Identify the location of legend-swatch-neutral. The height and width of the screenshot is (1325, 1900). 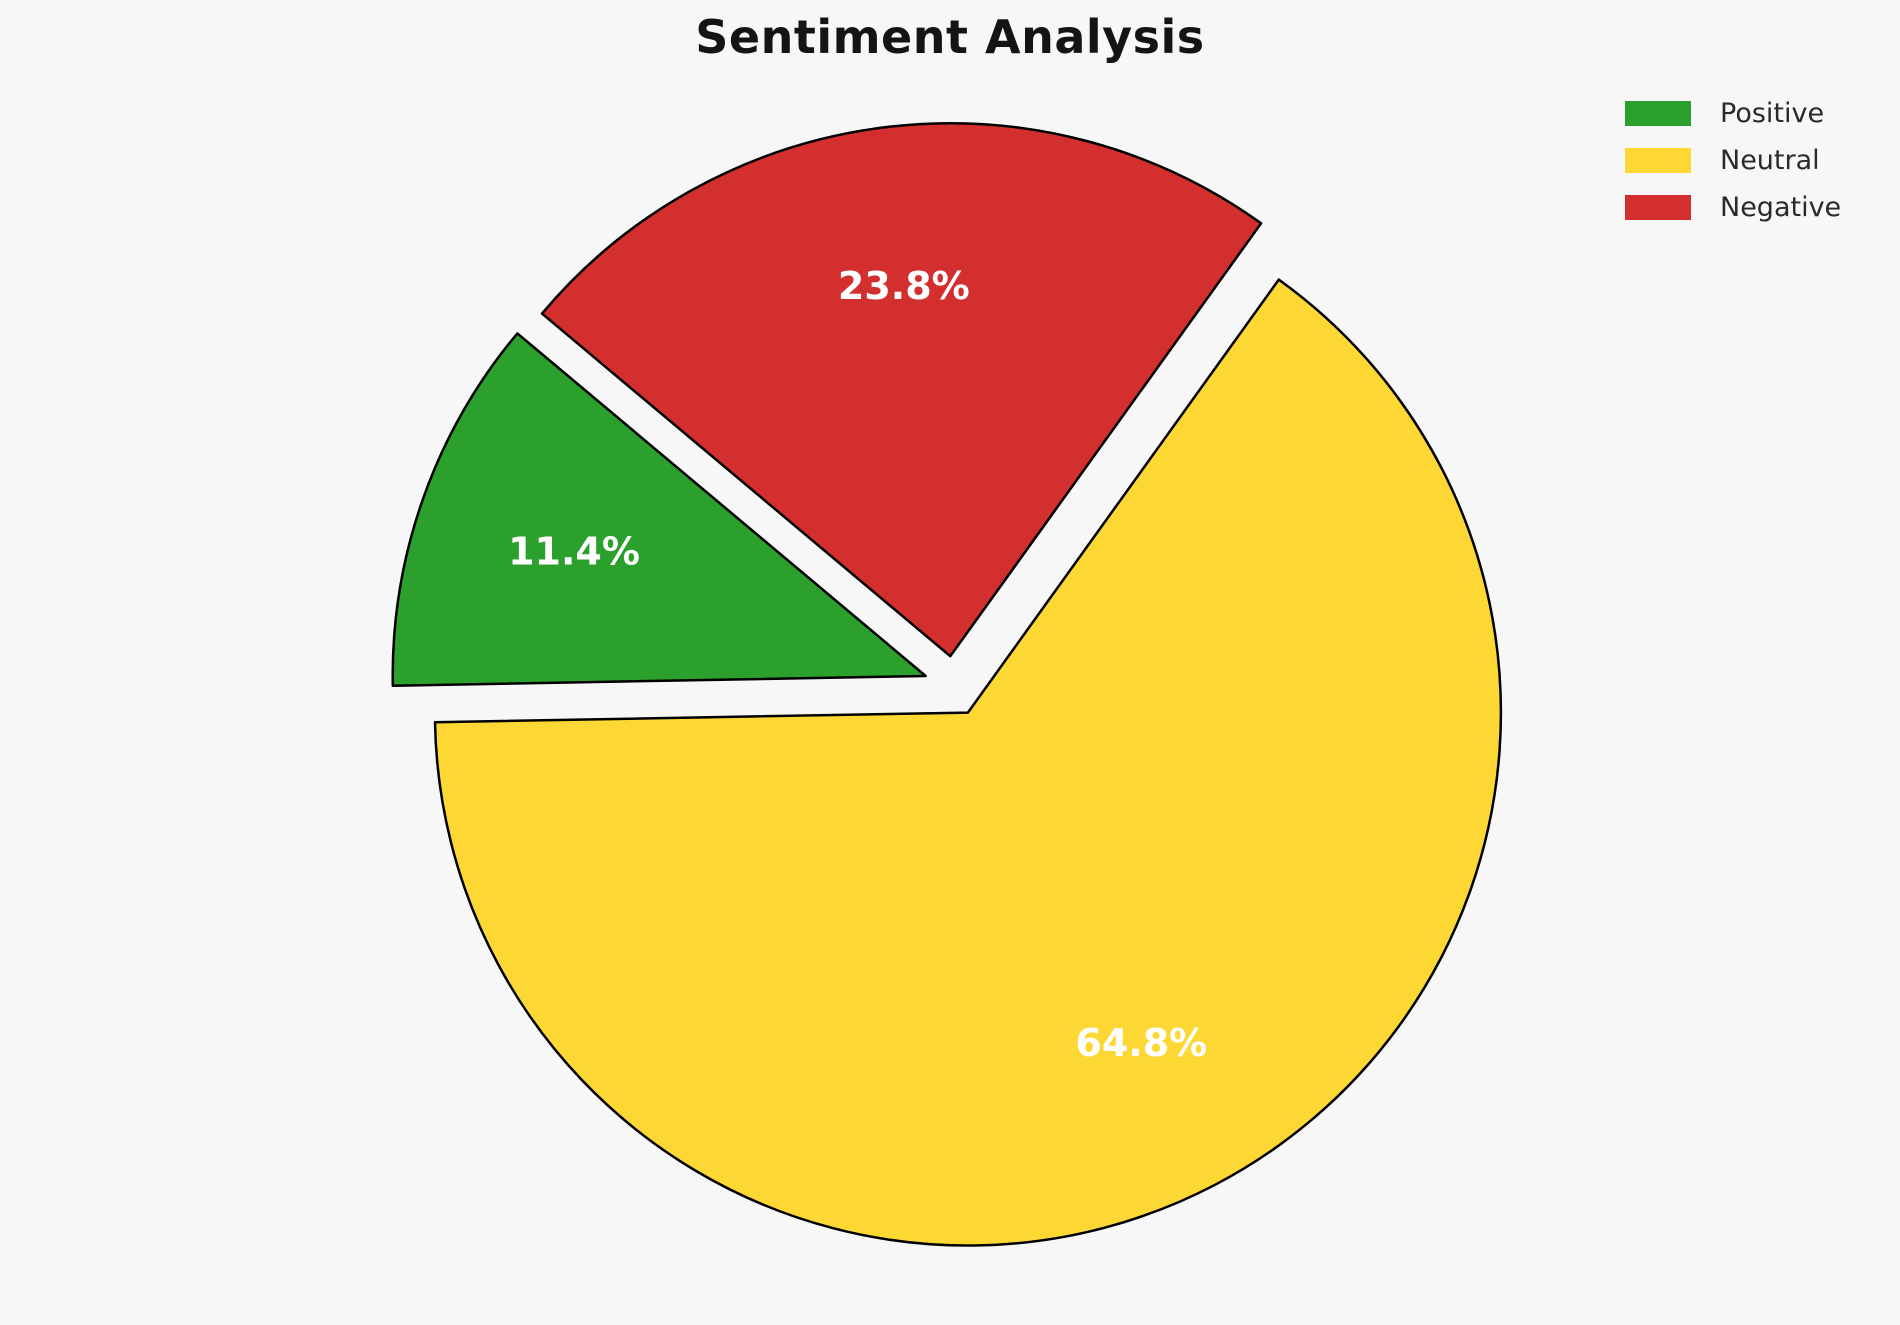
(1658, 160).